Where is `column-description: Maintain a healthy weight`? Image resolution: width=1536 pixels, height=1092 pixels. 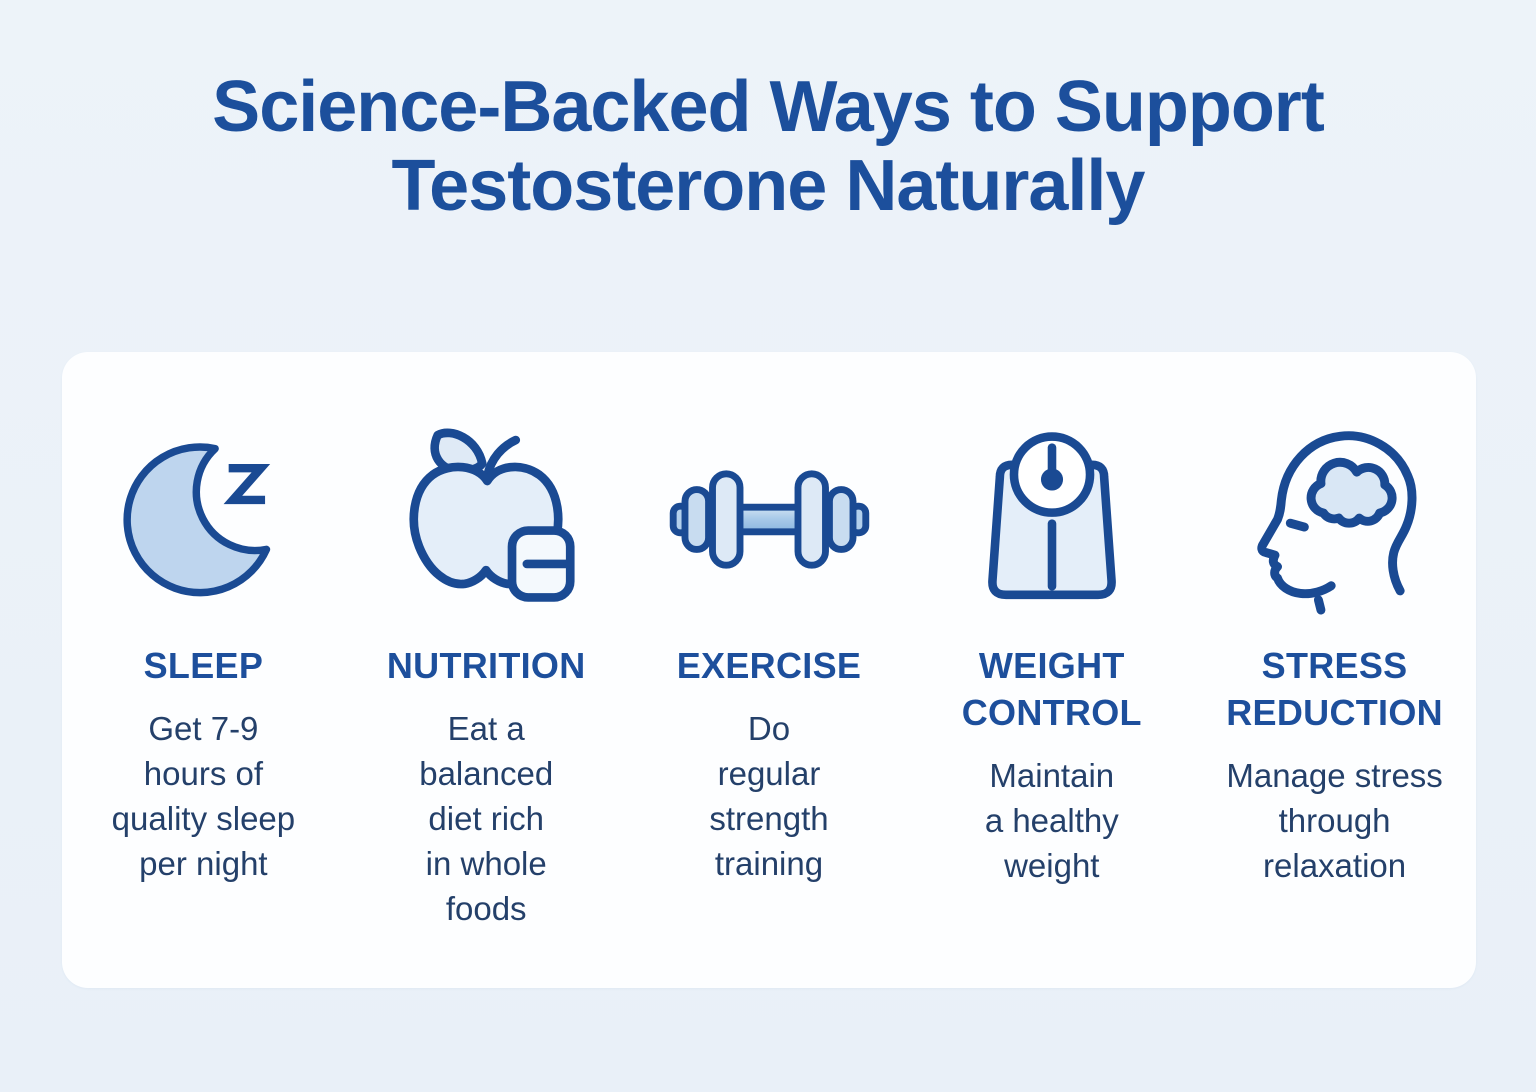
column-description: Maintain a healthy weight is located at coordinates (1051, 820).